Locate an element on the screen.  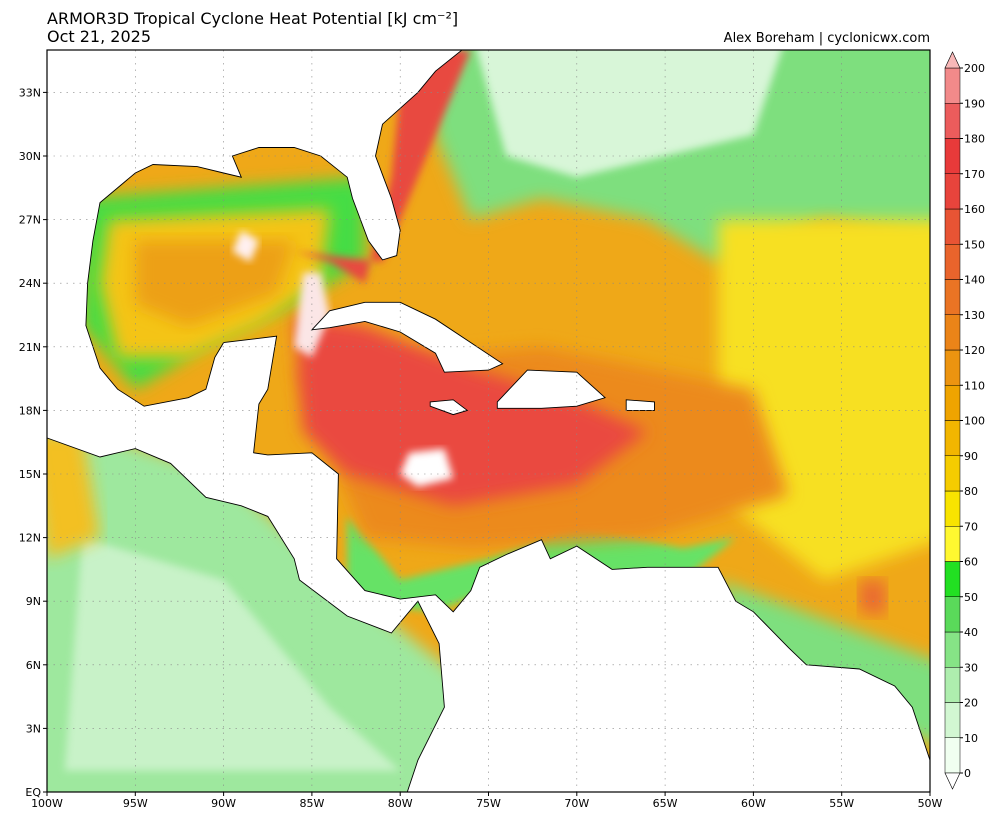
credit: Alex Boreham | cyclonicwx.com is located at coordinates (827, 38).